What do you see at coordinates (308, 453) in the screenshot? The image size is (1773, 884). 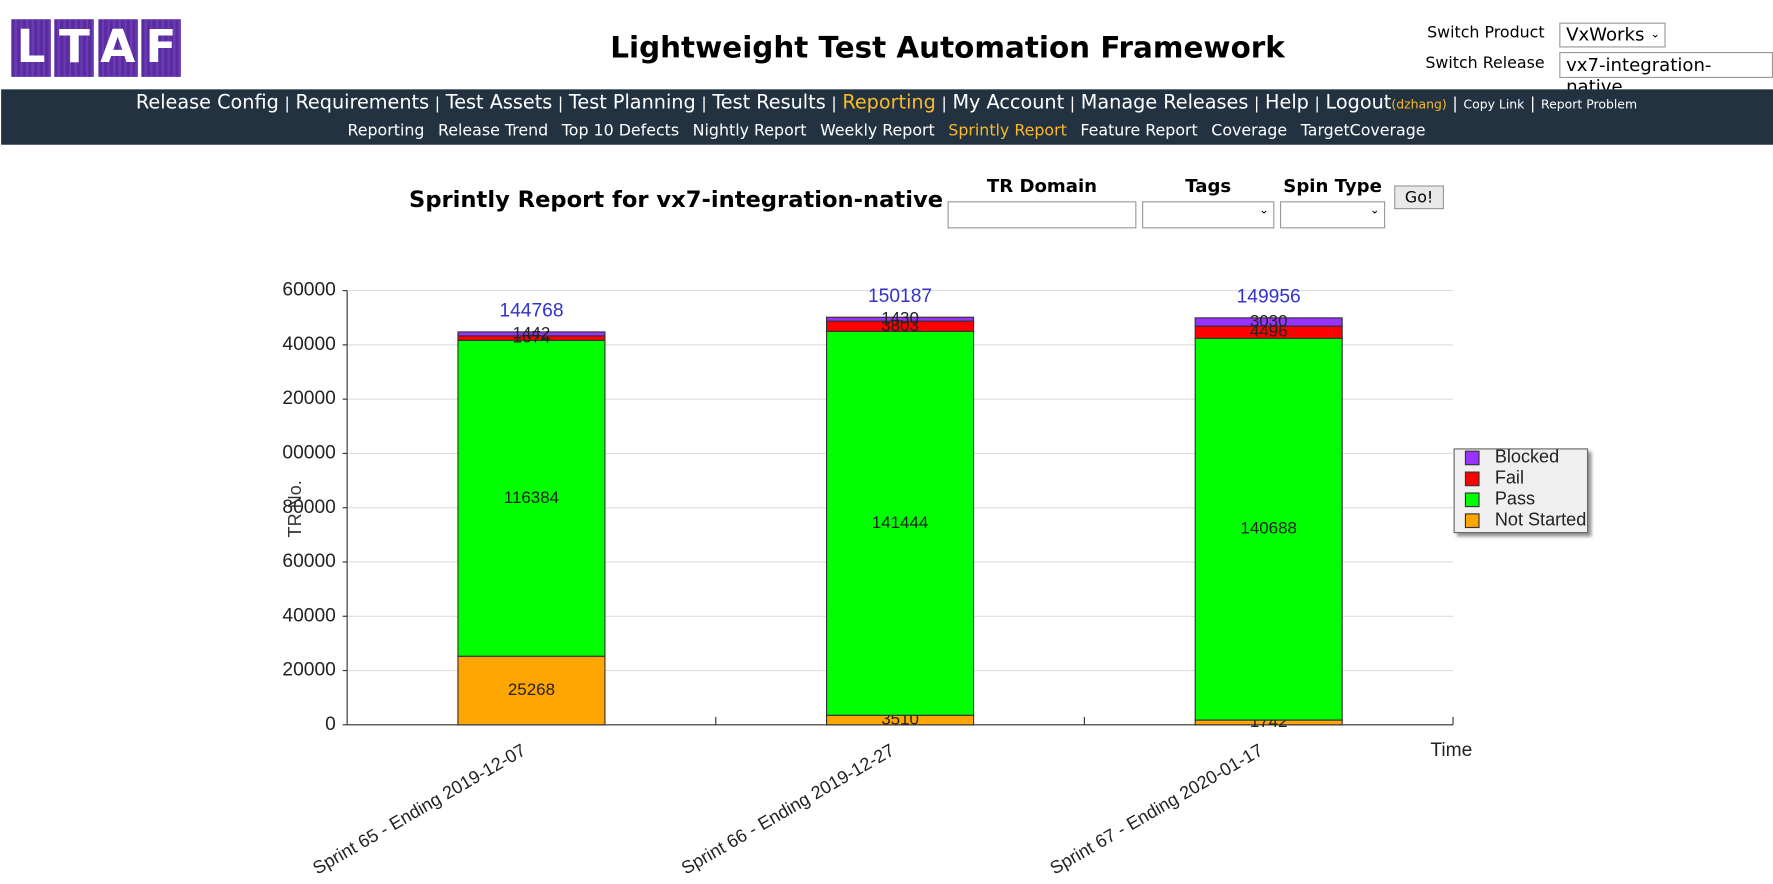 I see `y-tick-label: 00000` at bounding box center [308, 453].